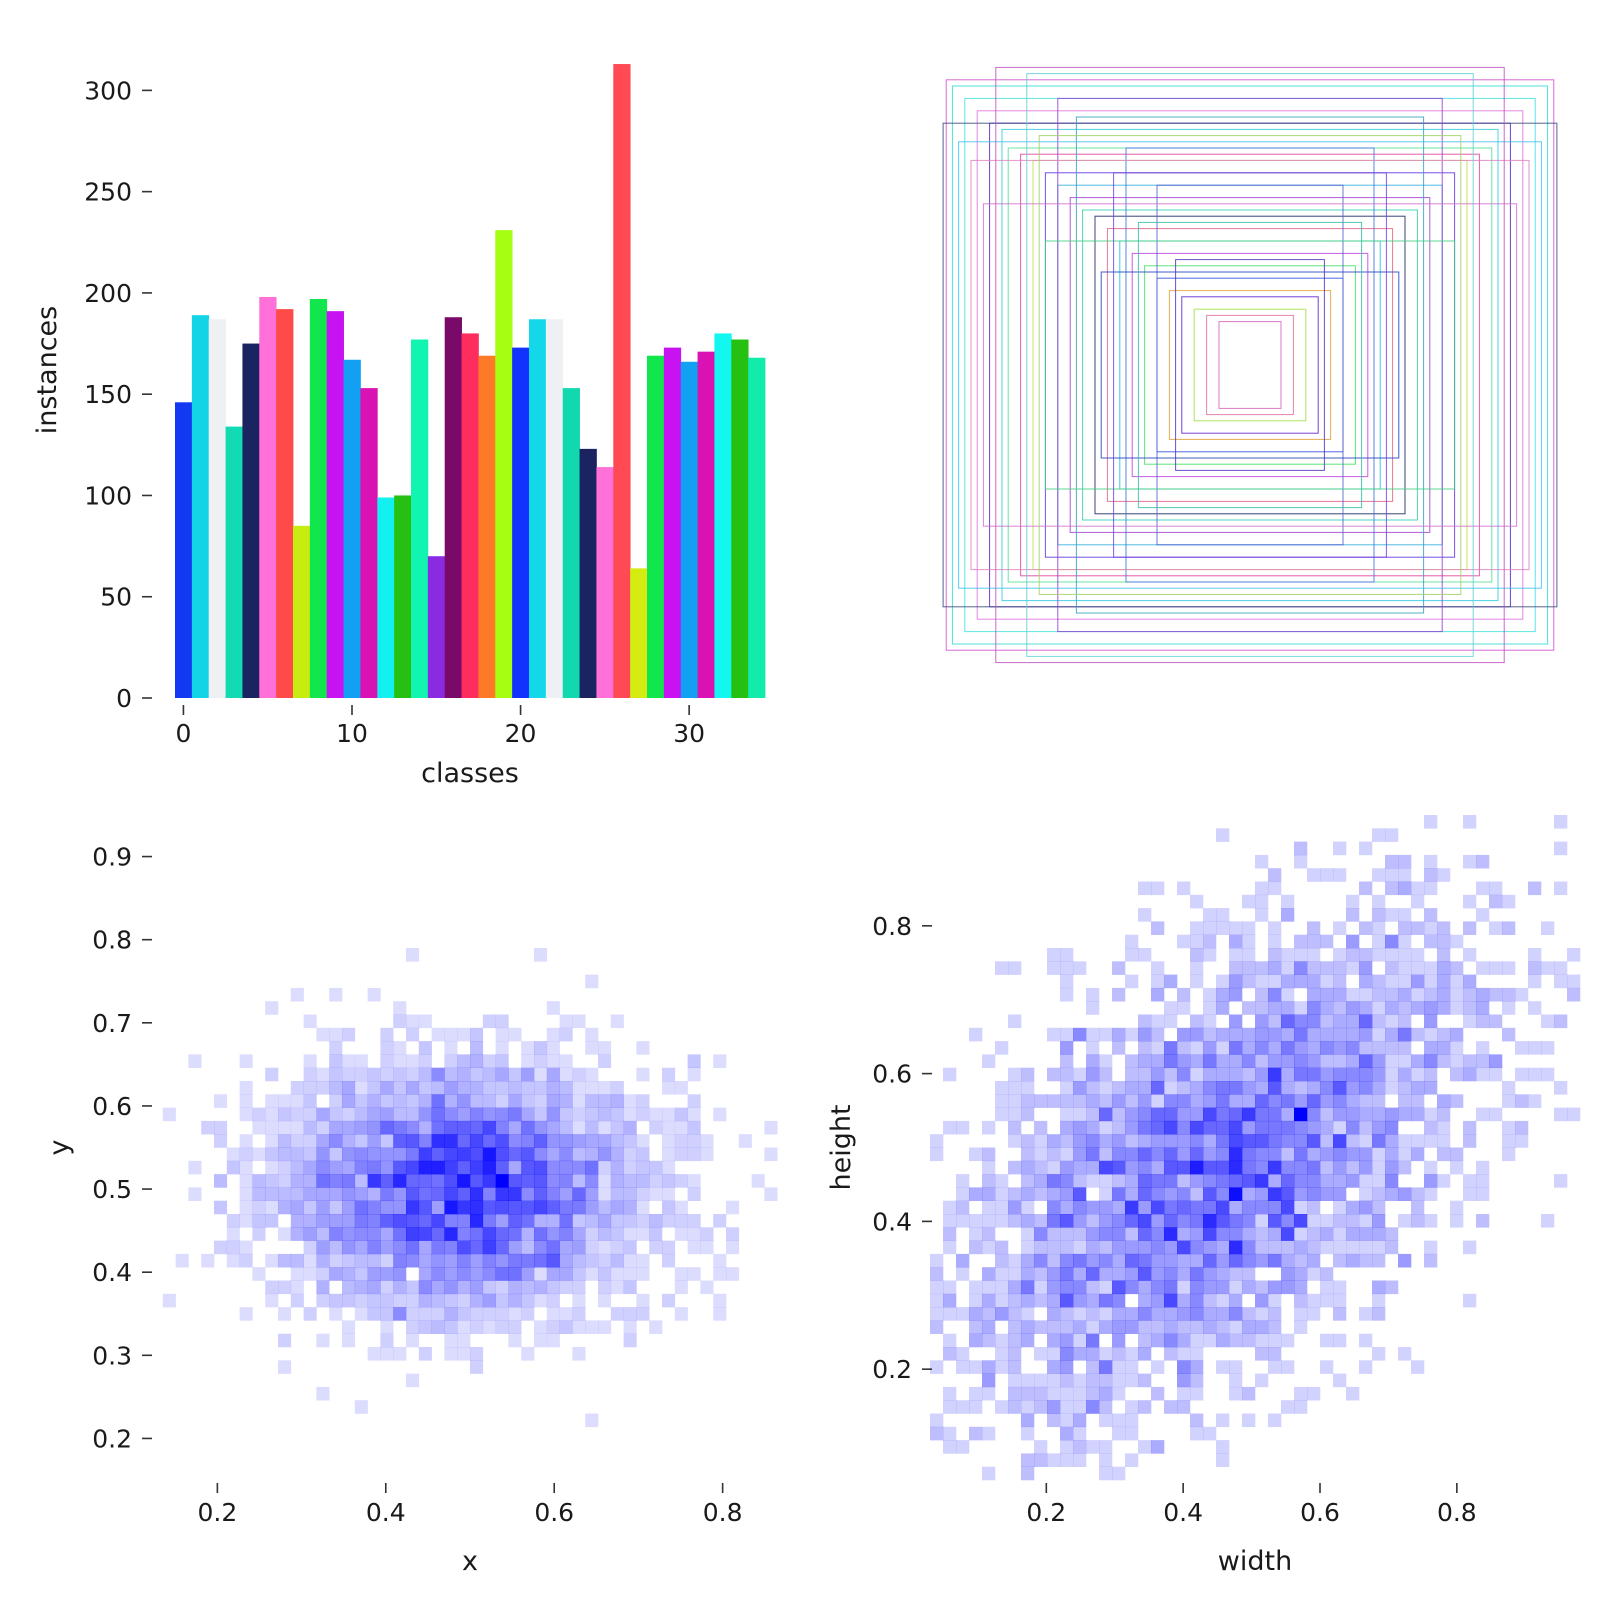  What do you see at coordinates (112, 1438) in the screenshot?
I see `y-tick-label: 0.2` at bounding box center [112, 1438].